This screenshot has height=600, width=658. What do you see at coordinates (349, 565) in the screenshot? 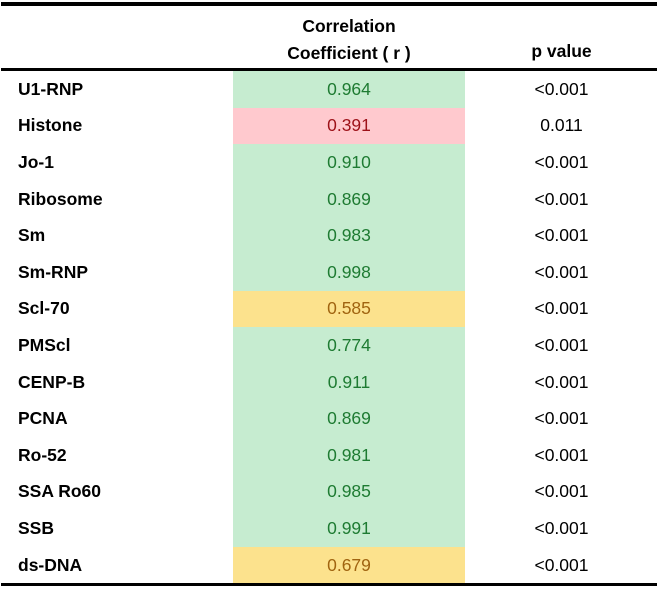
I see `r-value-cell: 0.679` at bounding box center [349, 565].